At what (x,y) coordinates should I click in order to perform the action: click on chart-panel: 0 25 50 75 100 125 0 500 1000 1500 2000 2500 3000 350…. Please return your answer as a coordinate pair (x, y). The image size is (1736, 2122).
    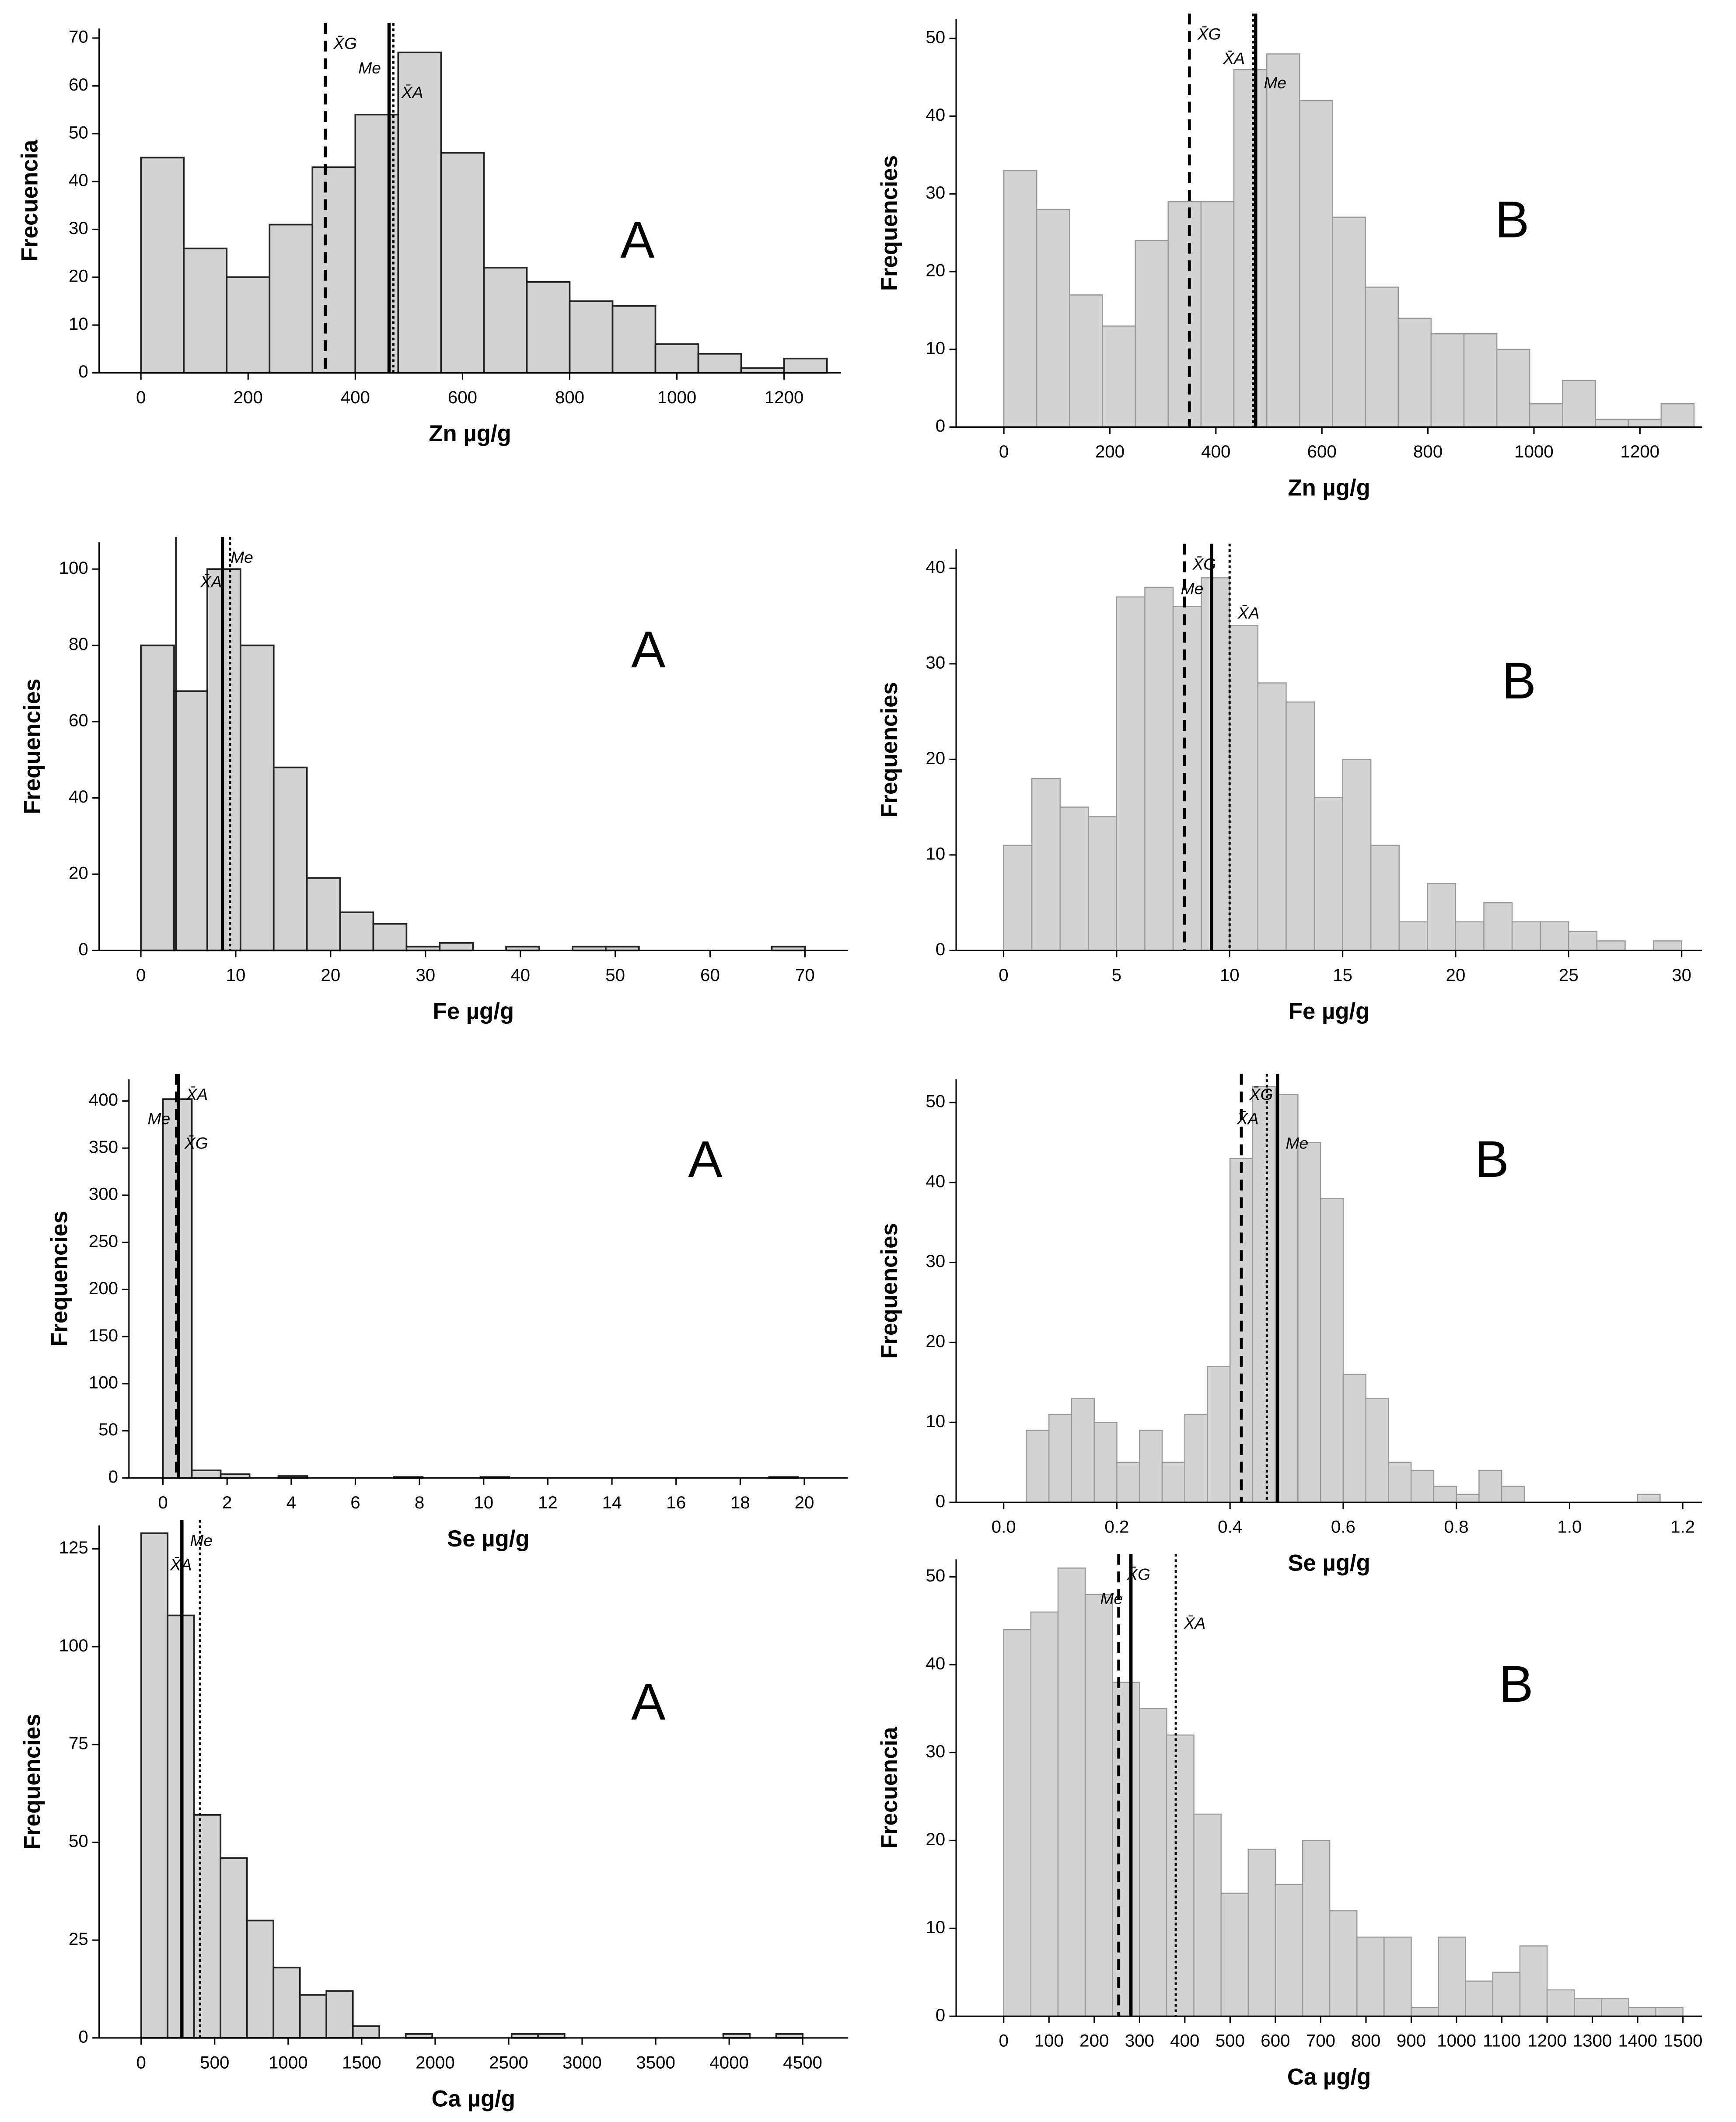
    Looking at the image, I should click on (434, 1816).